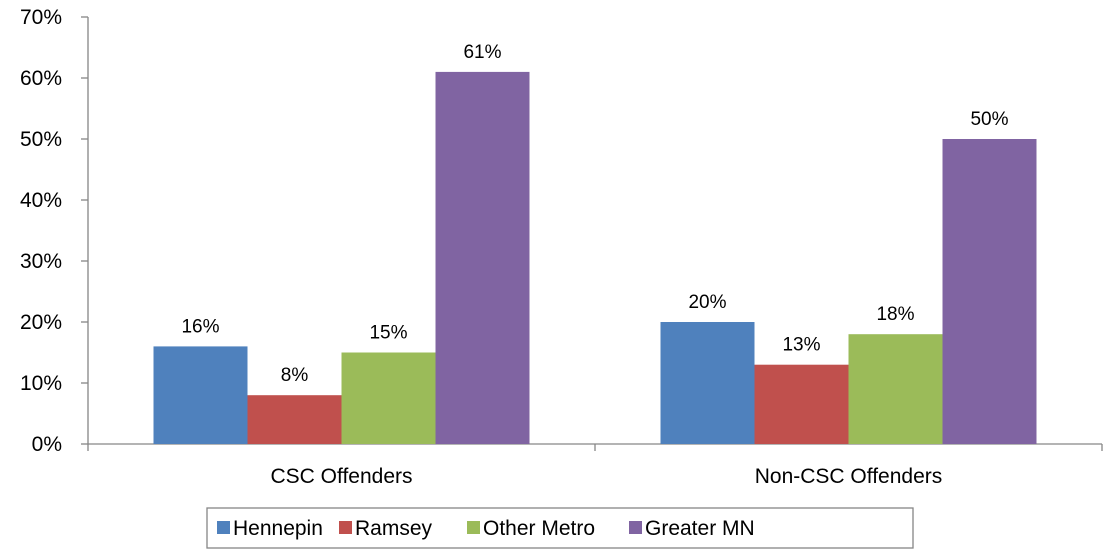  I want to click on y-tick-label: 60%, so click(41, 78).